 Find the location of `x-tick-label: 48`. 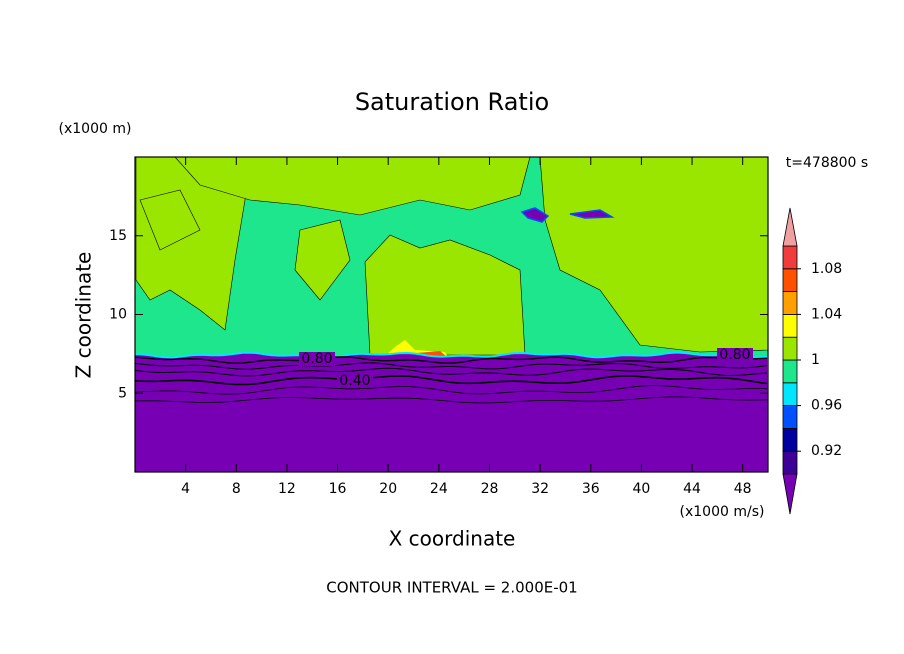

x-tick-label: 48 is located at coordinates (743, 489).